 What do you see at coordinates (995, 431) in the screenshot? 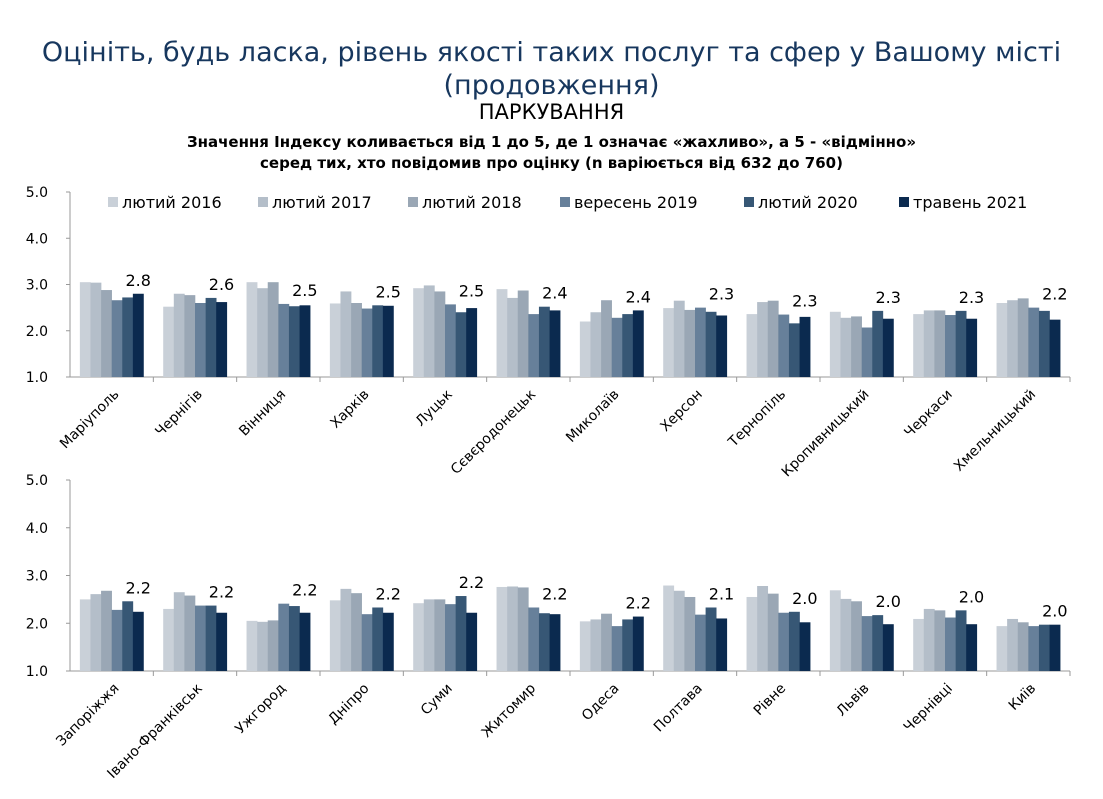
I see `x-tick-label: Хмельницький` at bounding box center [995, 431].